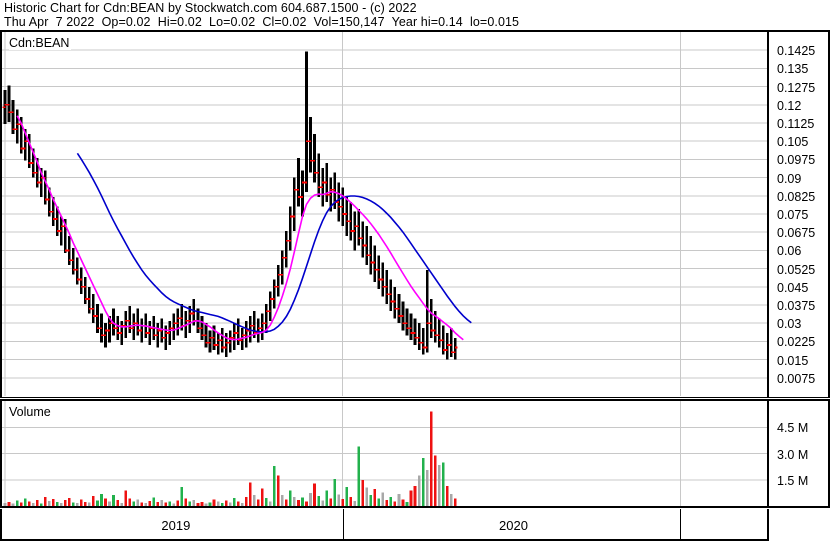  I want to click on year-label: 2021, so click(756, 525).